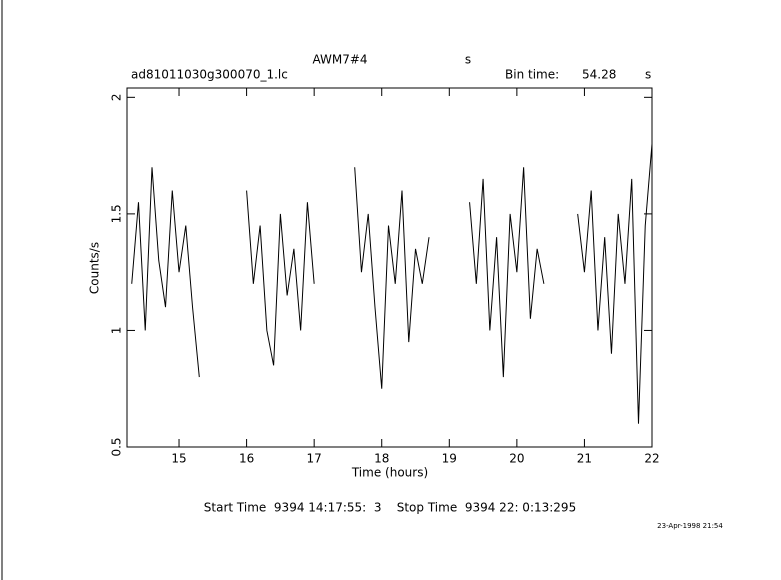 This screenshot has height=580, width=781. What do you see at coordinates (516, 459) in the screenshot?
I see `x-tick-label: 20` at bounding box center [516, 459].